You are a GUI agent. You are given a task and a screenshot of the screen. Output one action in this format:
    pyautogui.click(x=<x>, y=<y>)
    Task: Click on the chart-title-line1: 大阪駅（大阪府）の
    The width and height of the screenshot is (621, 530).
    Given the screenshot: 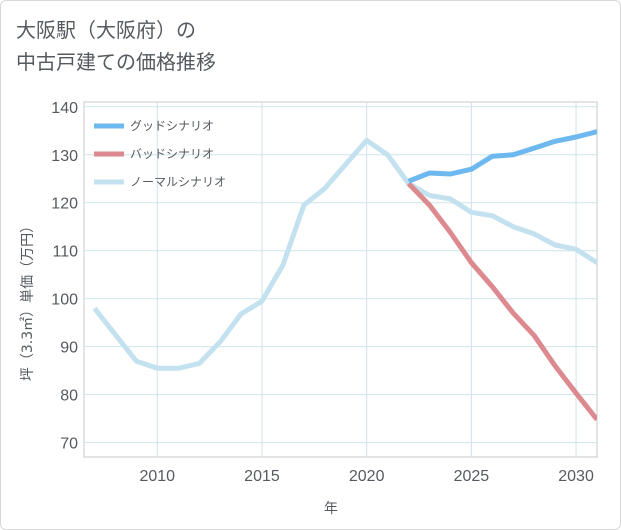 What is the action you would take?
    pyautogui.click(x=106, y=30)
    